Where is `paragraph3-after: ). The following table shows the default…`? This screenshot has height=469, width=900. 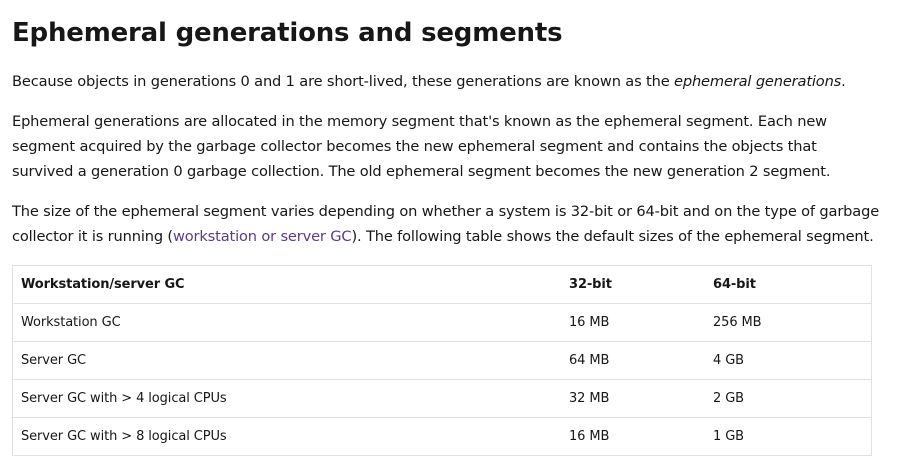 paragraph3-after: ). The following table shows the default… is located at coordinates (612, 236).